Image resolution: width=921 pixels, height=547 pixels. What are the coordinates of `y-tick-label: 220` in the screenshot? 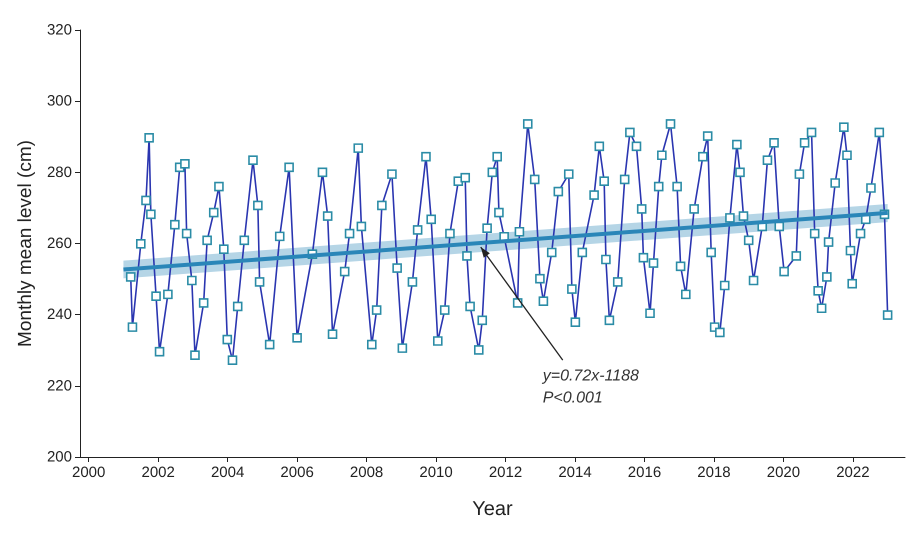 It's located at (59, 385).